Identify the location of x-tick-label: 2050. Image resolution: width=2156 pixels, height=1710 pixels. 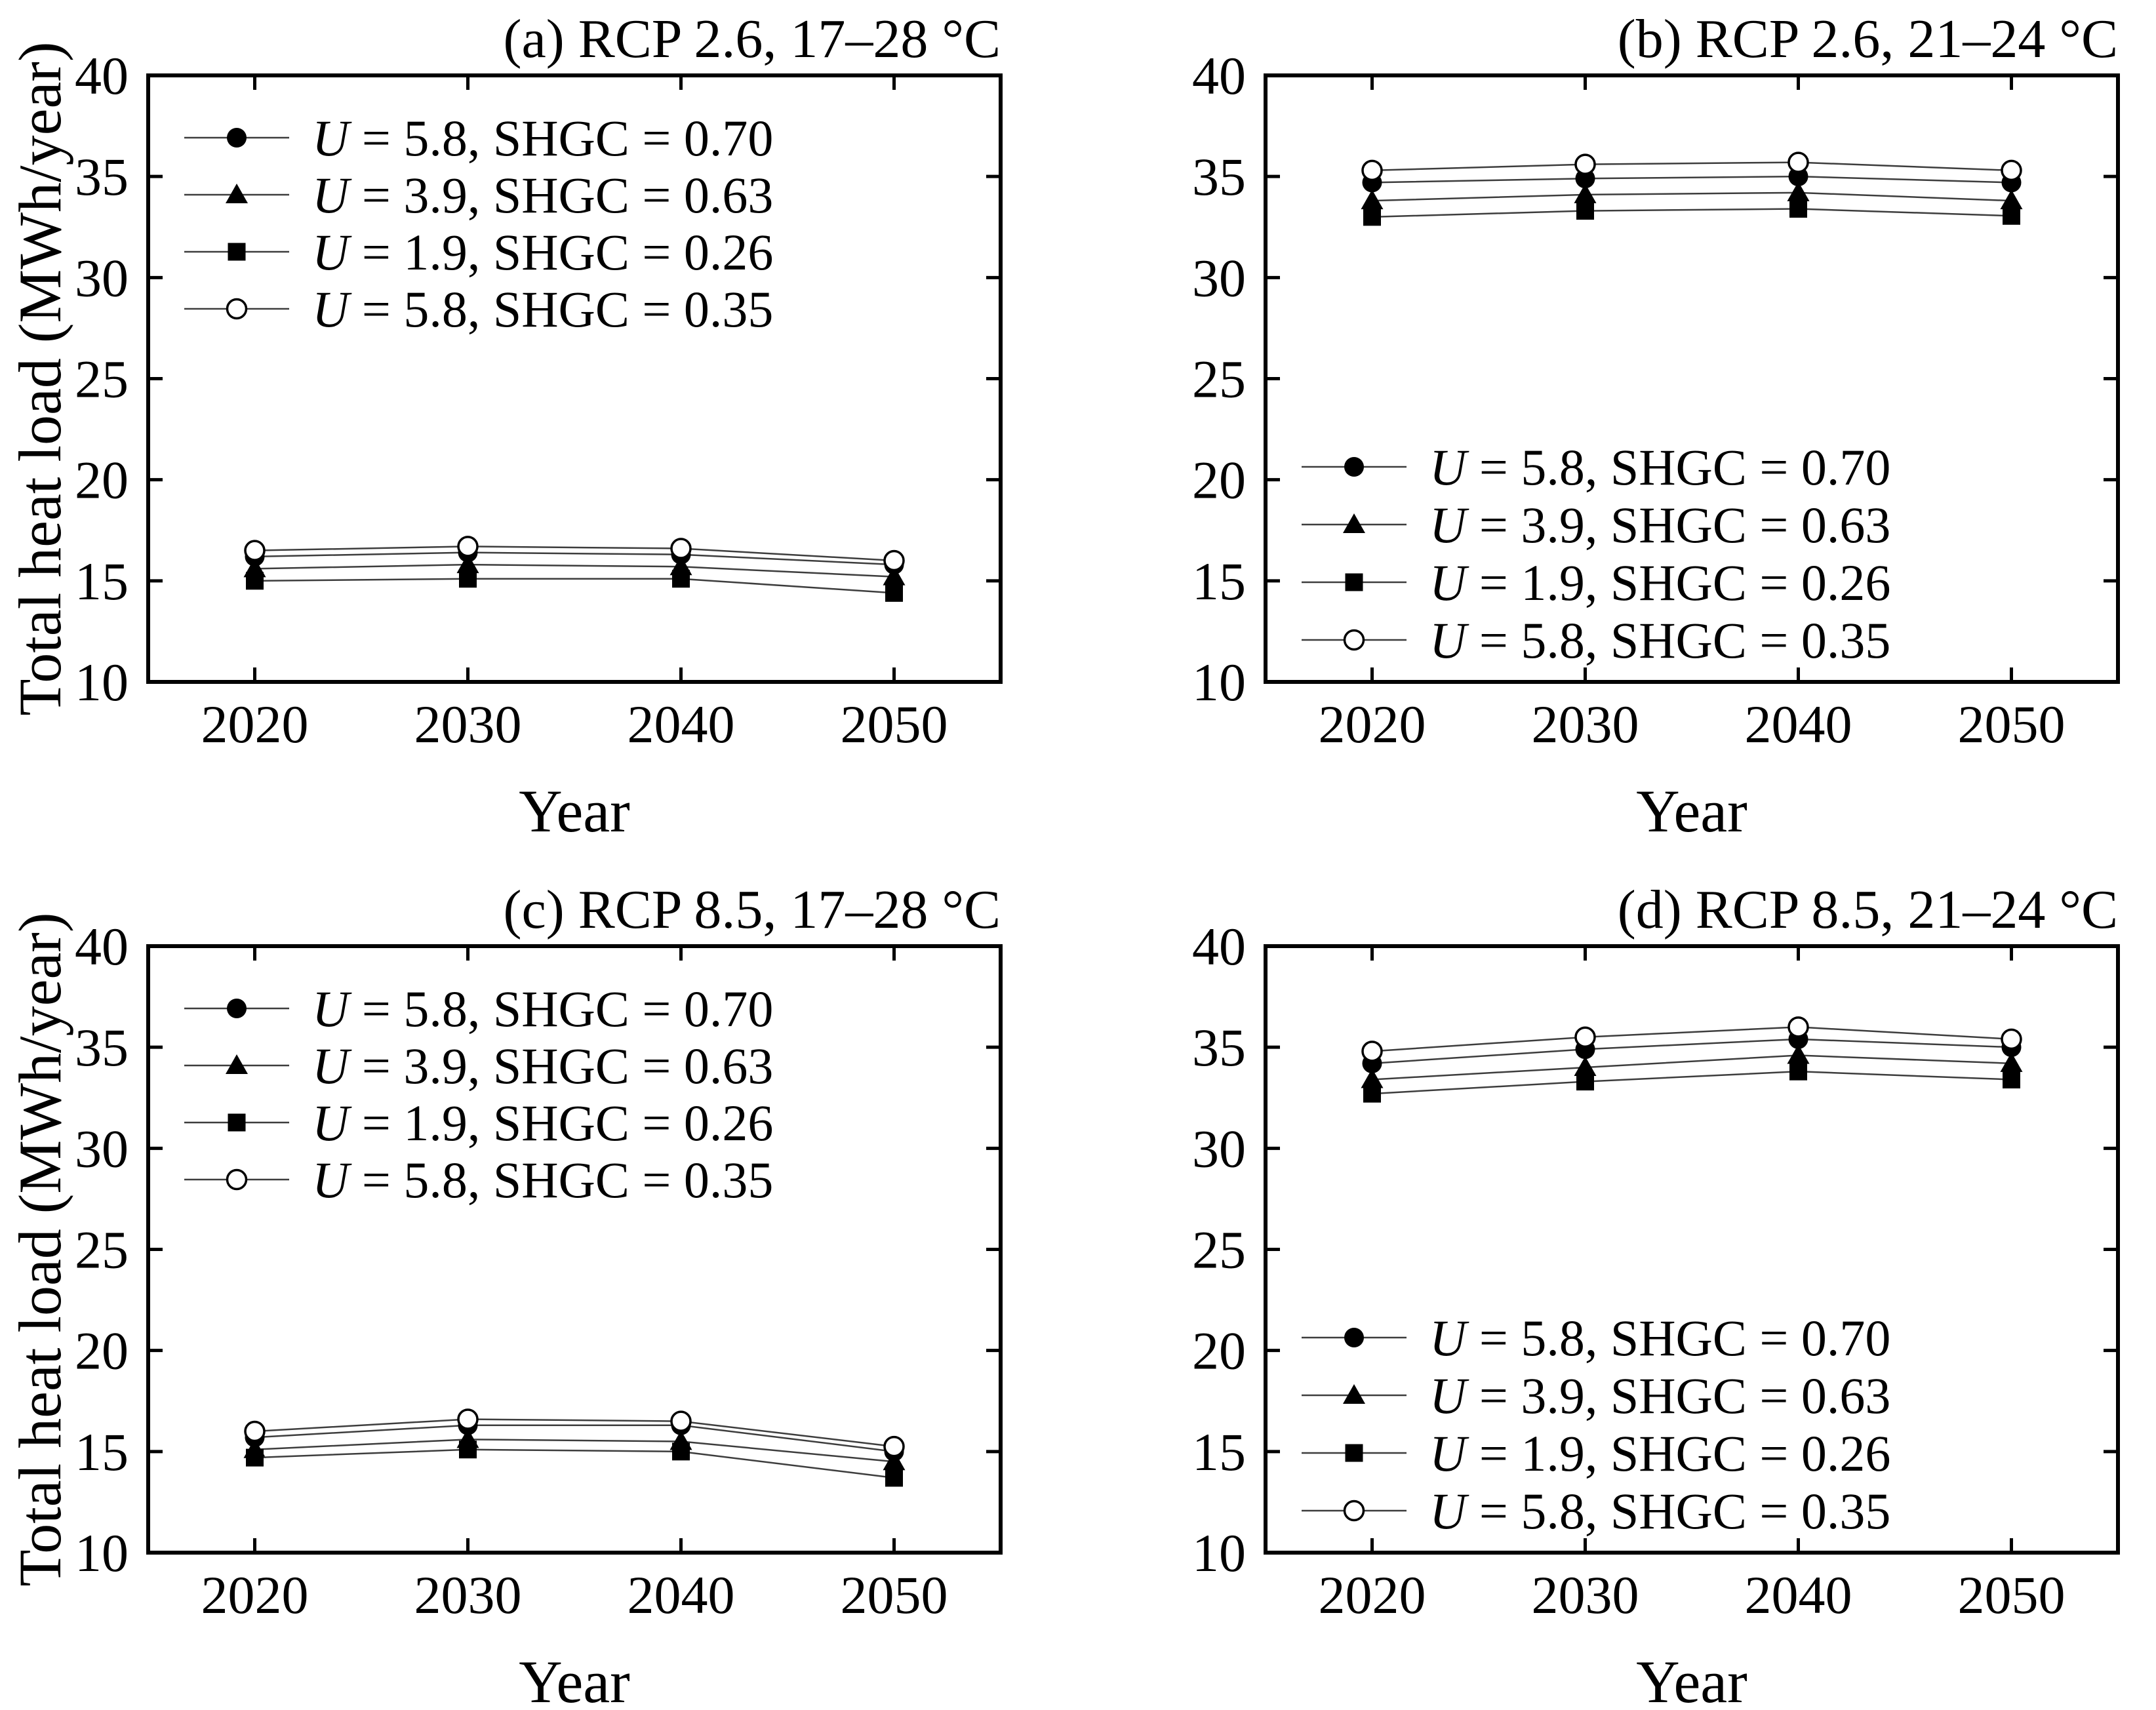
(2012, 1595).